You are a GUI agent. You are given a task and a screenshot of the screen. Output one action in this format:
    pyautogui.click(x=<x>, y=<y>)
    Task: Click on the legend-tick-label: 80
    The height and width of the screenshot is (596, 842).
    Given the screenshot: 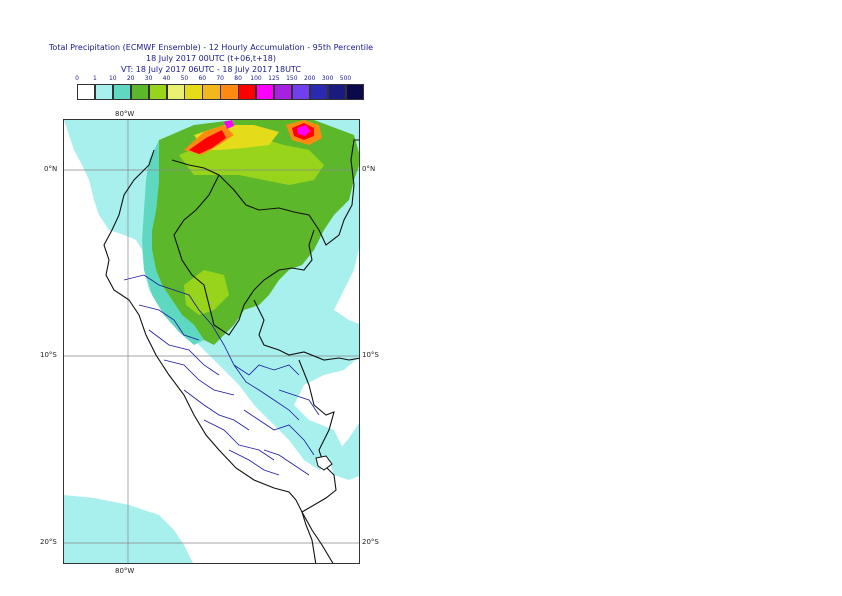 What is the action you would take?
    pyautogui.click(x=238, y=78)
    